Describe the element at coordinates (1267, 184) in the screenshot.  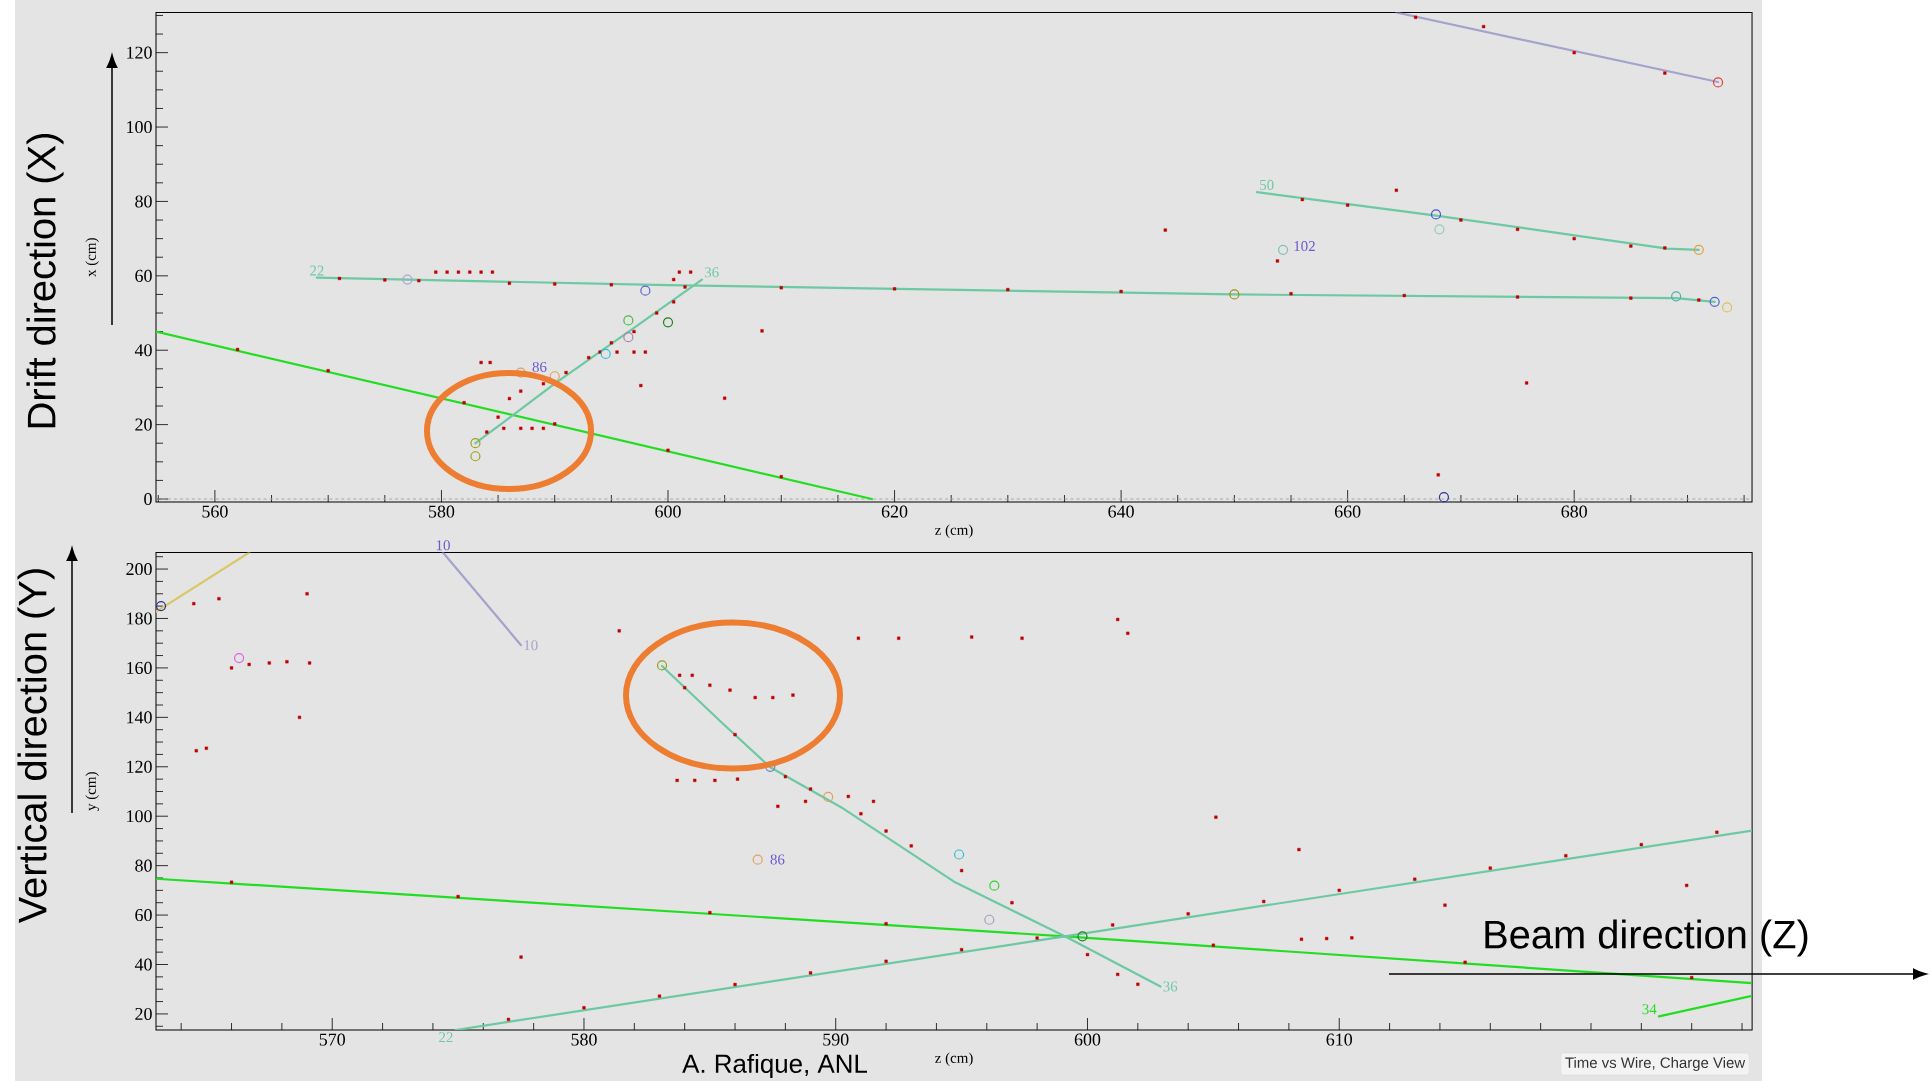
I see `series-label: 50` at that location.